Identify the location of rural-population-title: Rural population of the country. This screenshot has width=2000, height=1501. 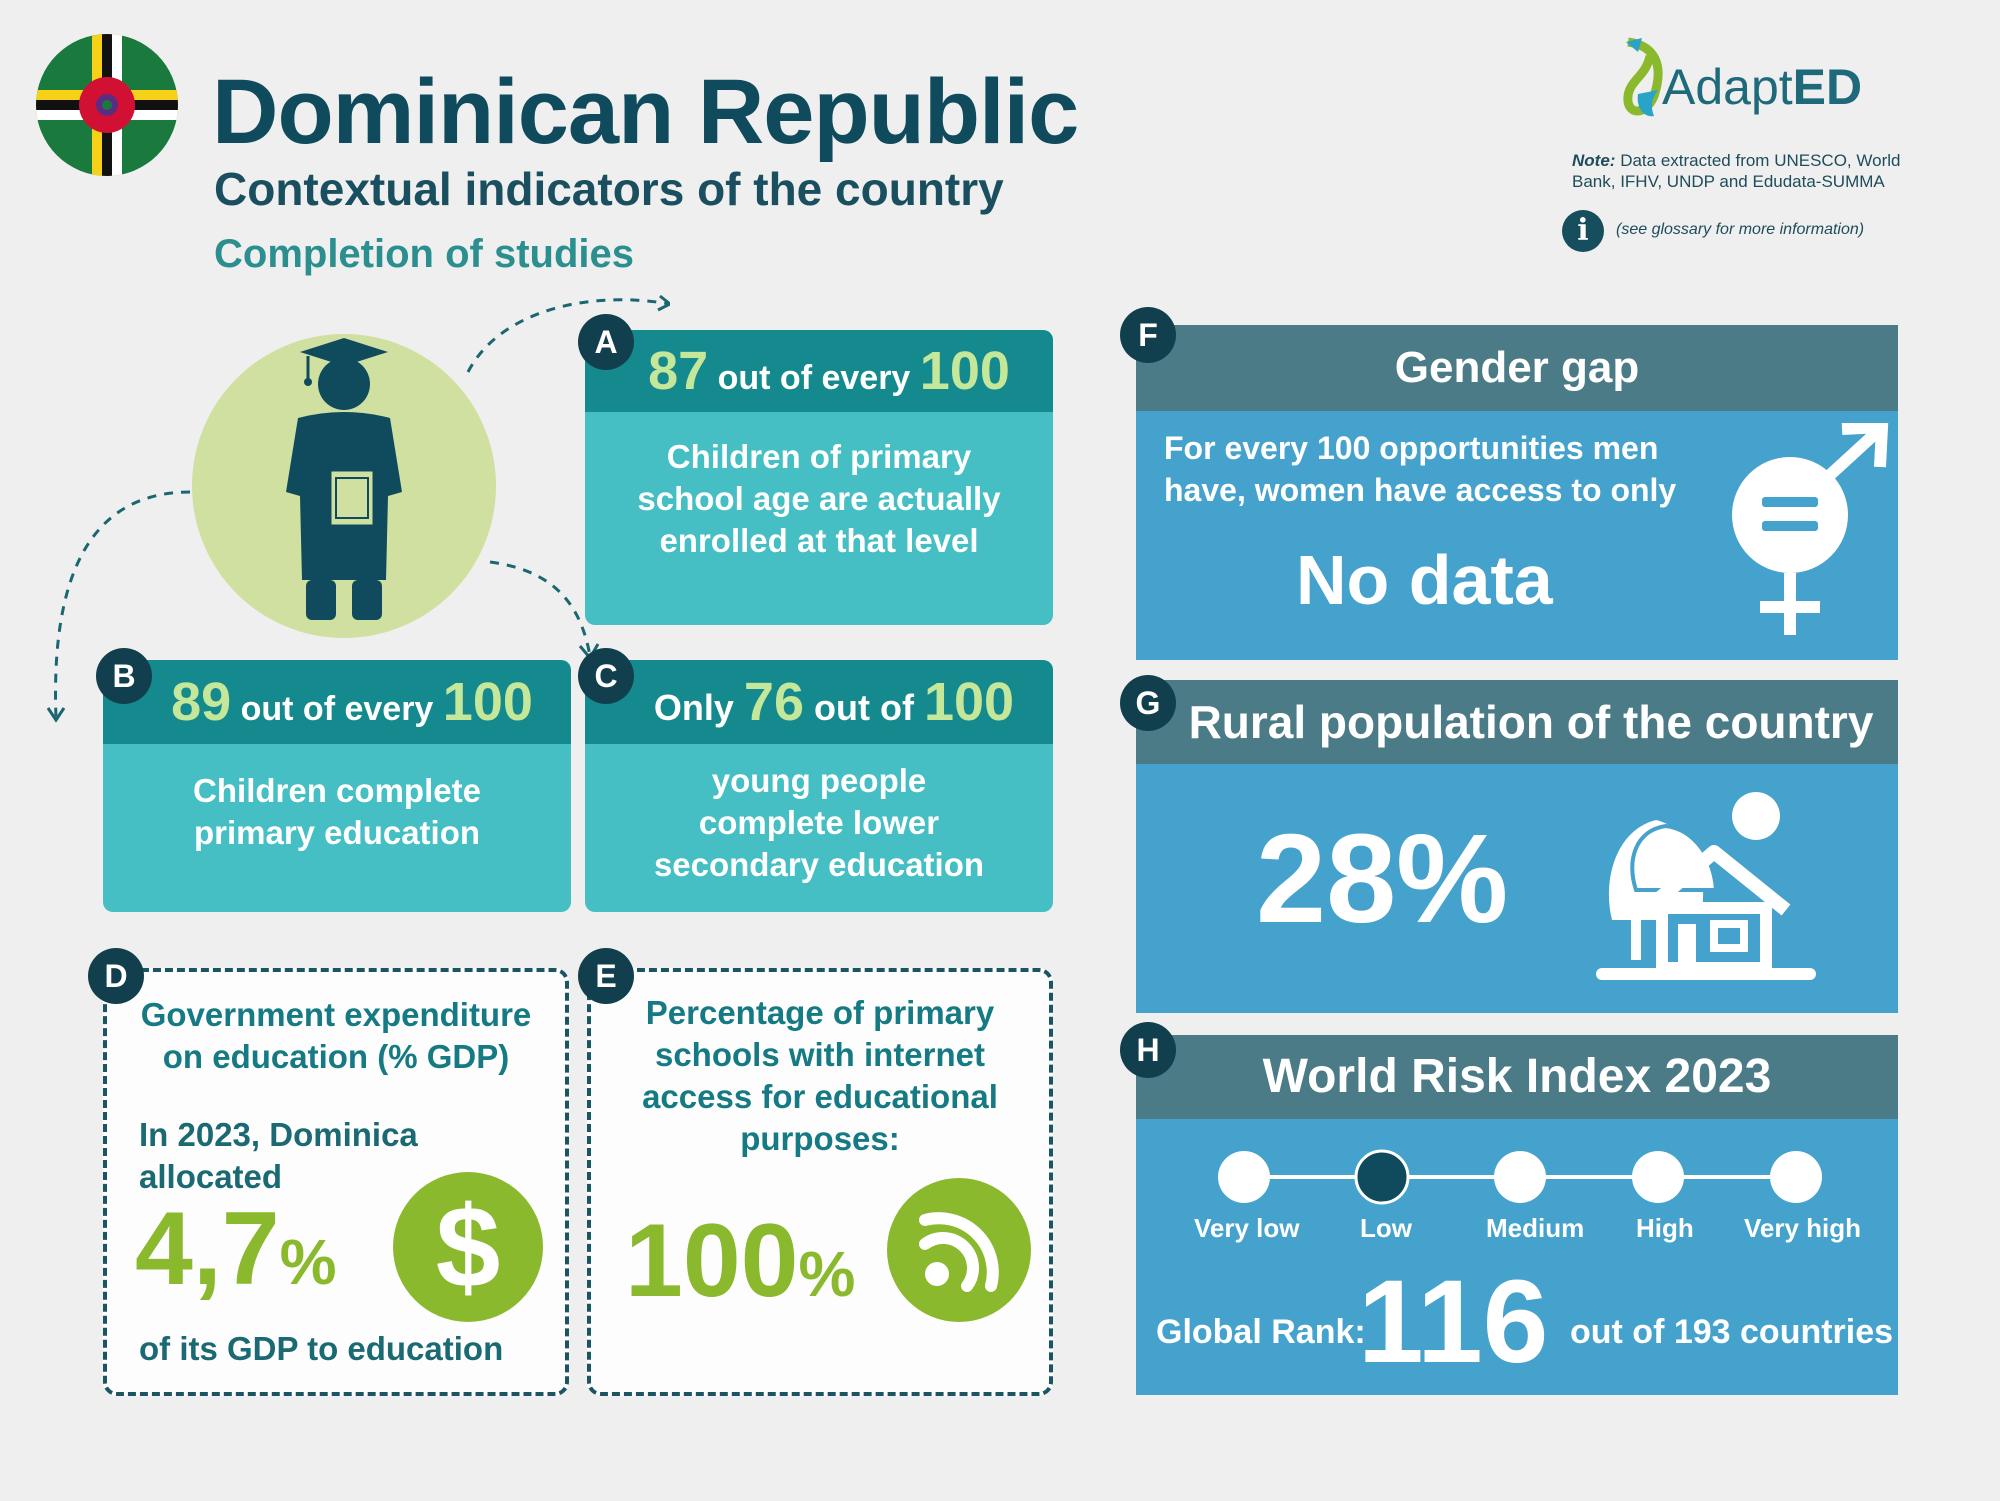
(1517, 722).